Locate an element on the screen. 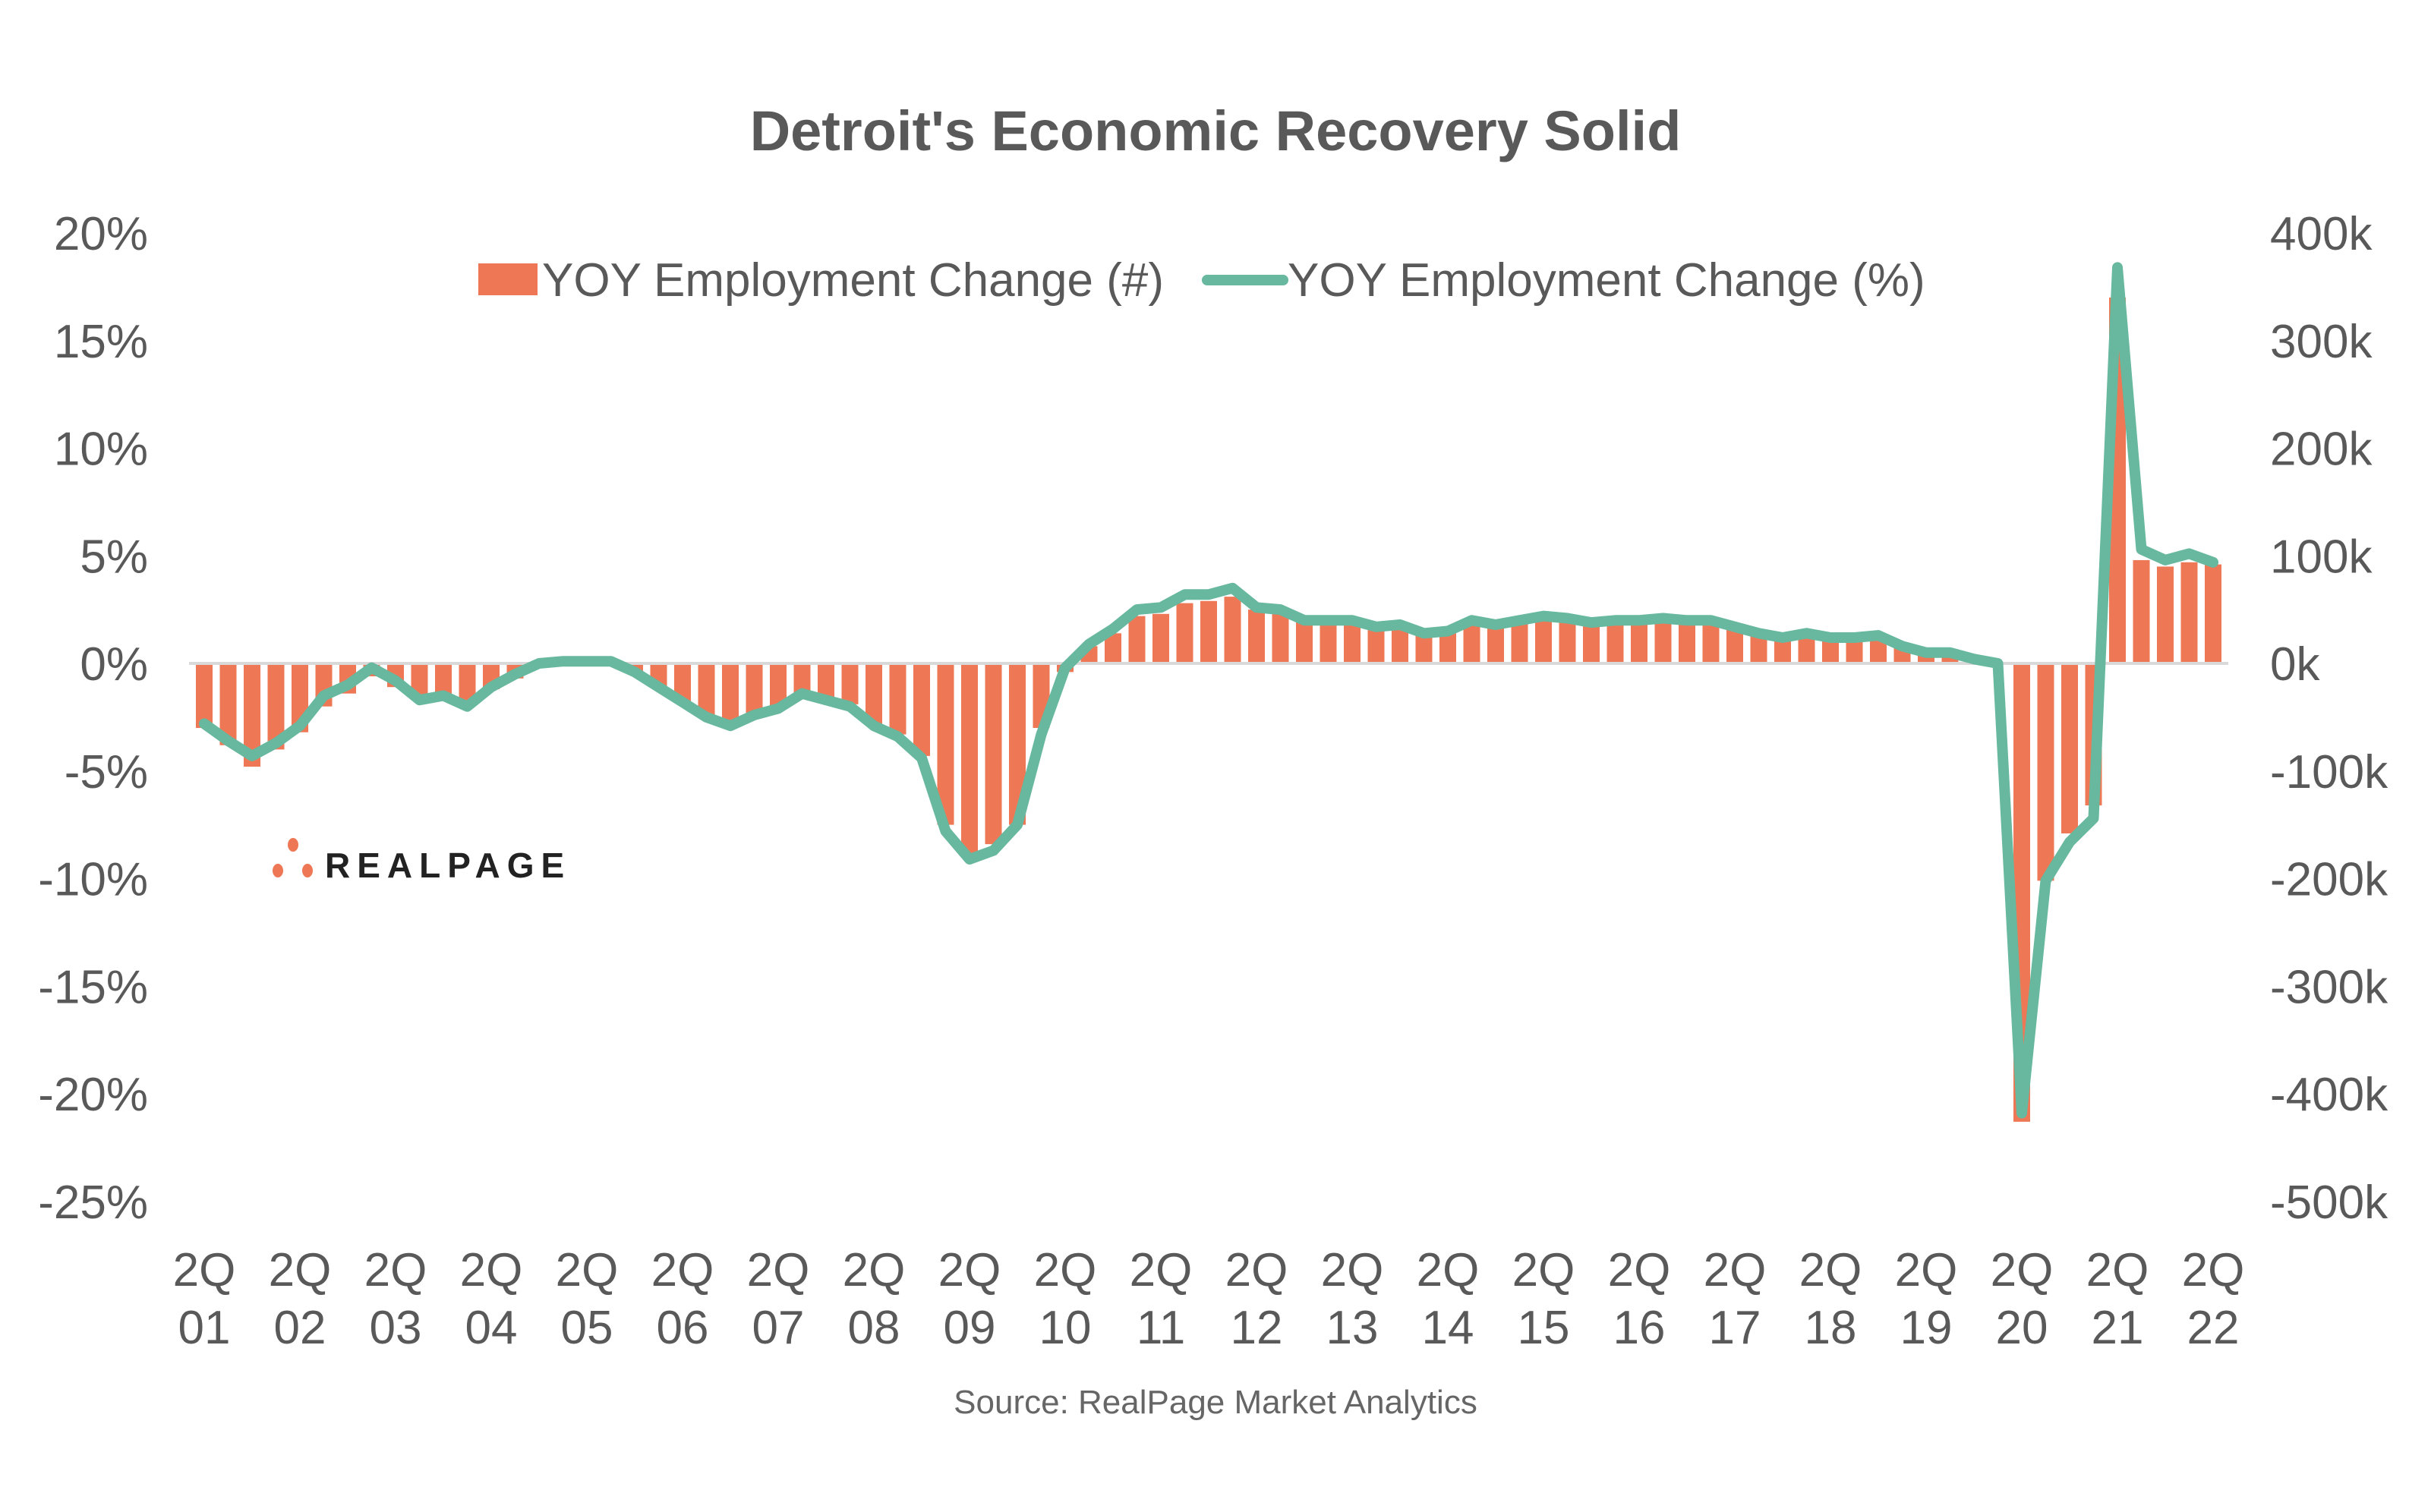  x-tick-label: 16 is located at coordinates (1640, 1328).